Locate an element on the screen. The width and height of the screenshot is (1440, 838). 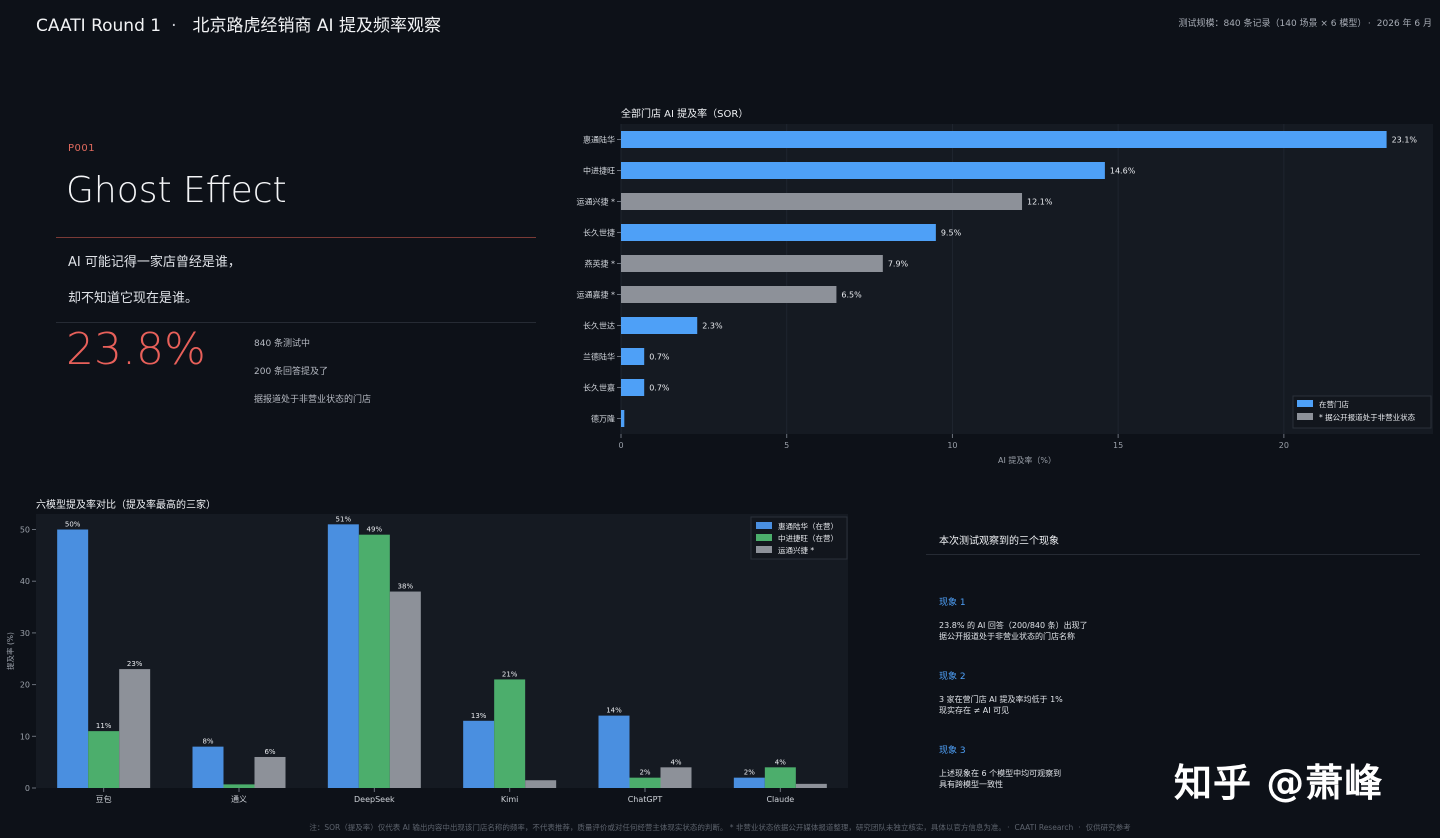
model-value-label: 51% is located at coordinates (344, 519).